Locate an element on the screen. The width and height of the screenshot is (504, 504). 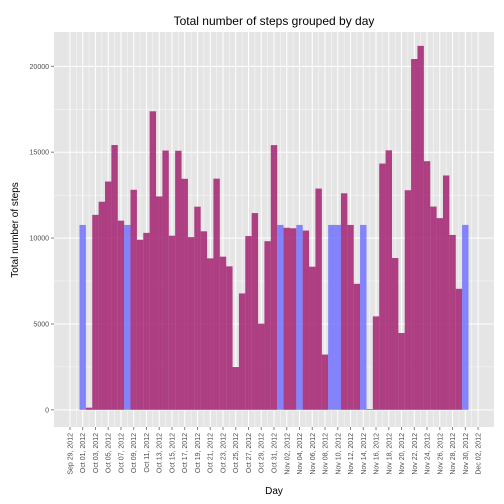
x-tick-label: Oct 09, 2012 is located at coordinates (134, 453).